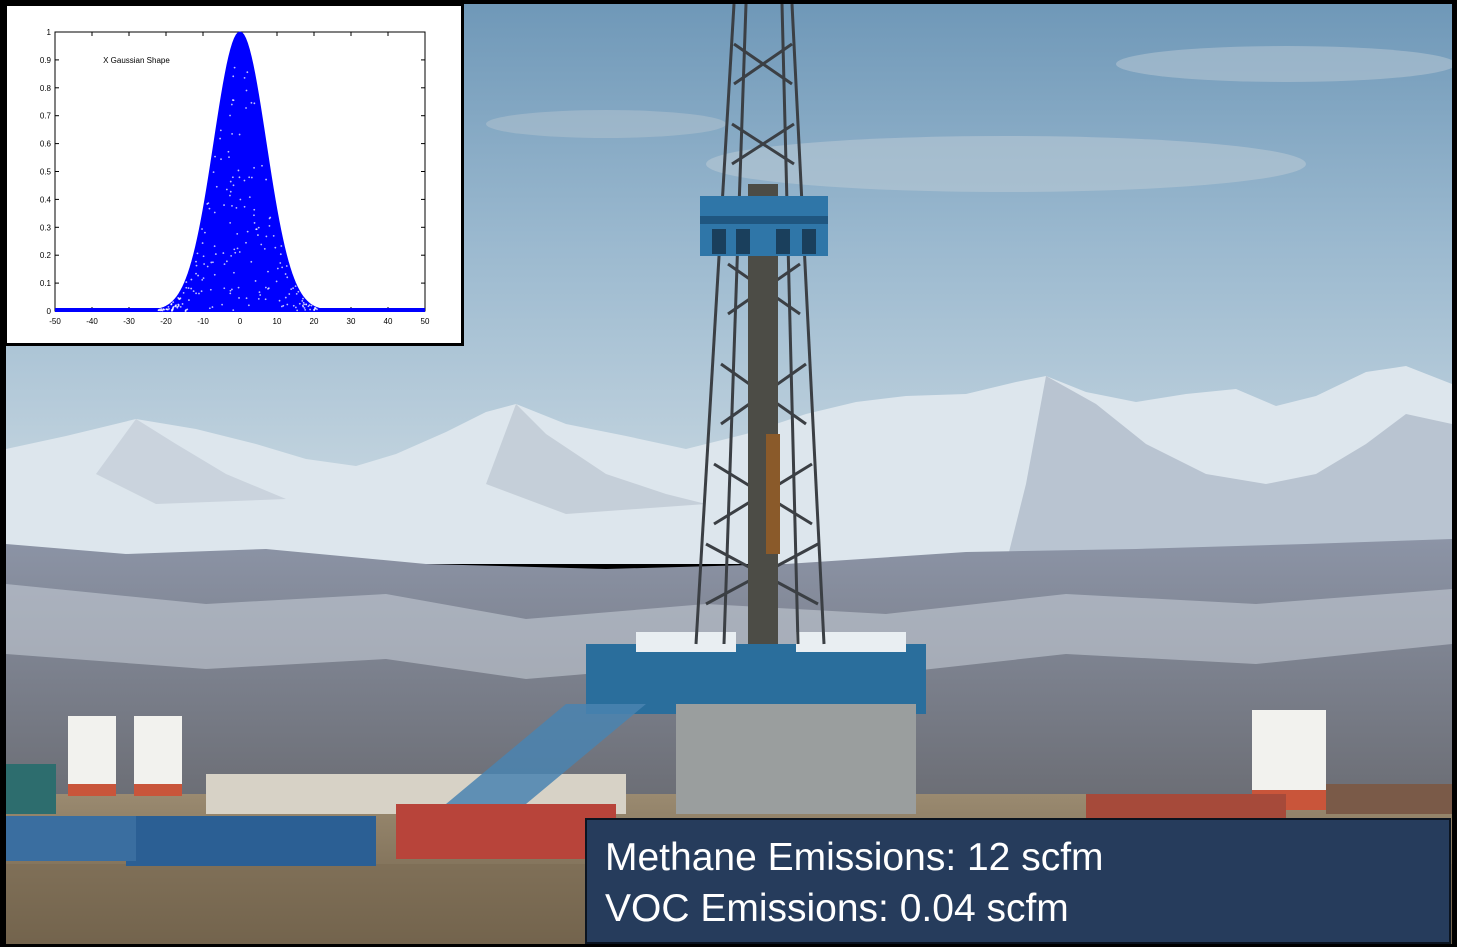 The height and width of the screenshot is (947, 1457). What do you see at coordinates (46, 199) in the screenshot?
I see `y-tick-label: 0.4` at bounding box center [46, 199].